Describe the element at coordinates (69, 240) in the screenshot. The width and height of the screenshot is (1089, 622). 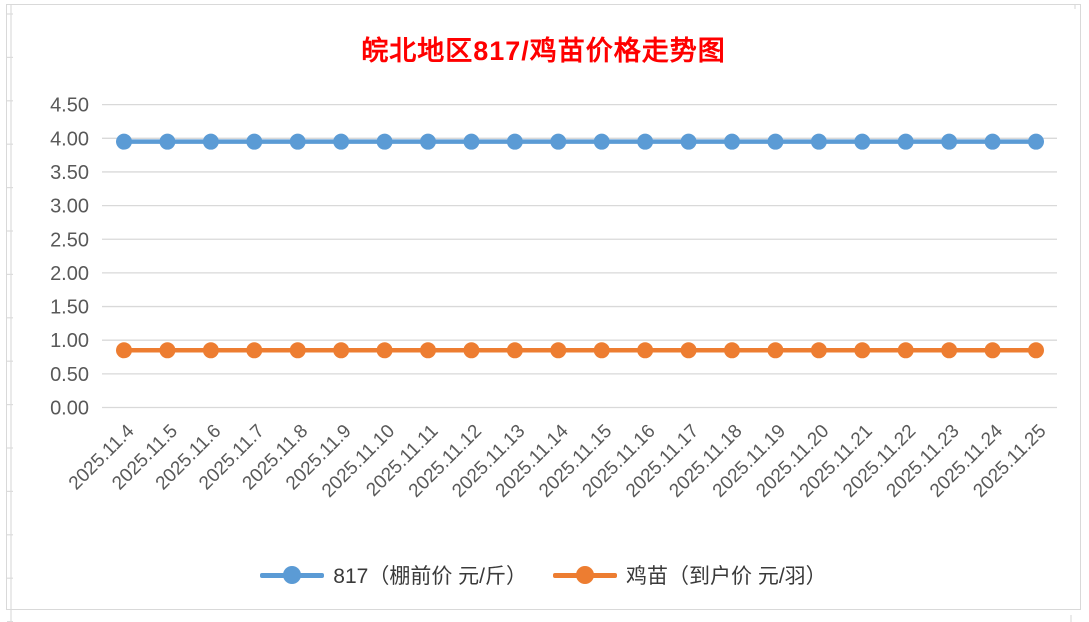
I see `y-axis-tick-label: 2.50` at that location.